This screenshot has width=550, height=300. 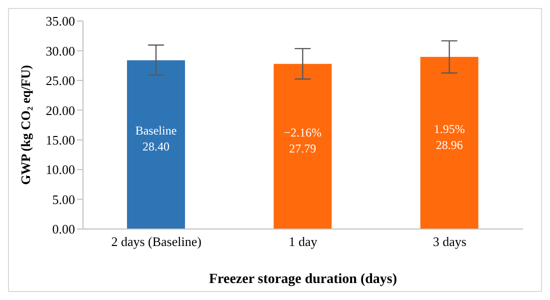 I want to click on data-label: 28.96, so click(x=449, y=145).